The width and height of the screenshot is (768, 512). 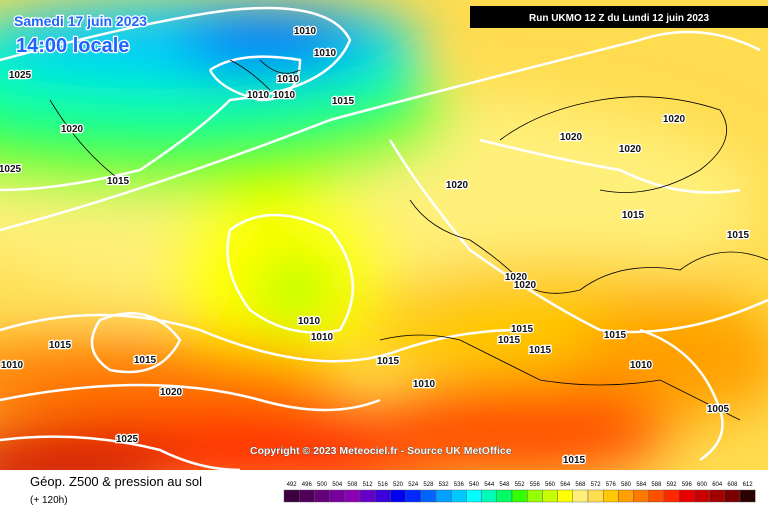 What do you see at coordinates (383, 485) in the screenshot?
I see `level-label: 516` at bounding box center [383, 485].